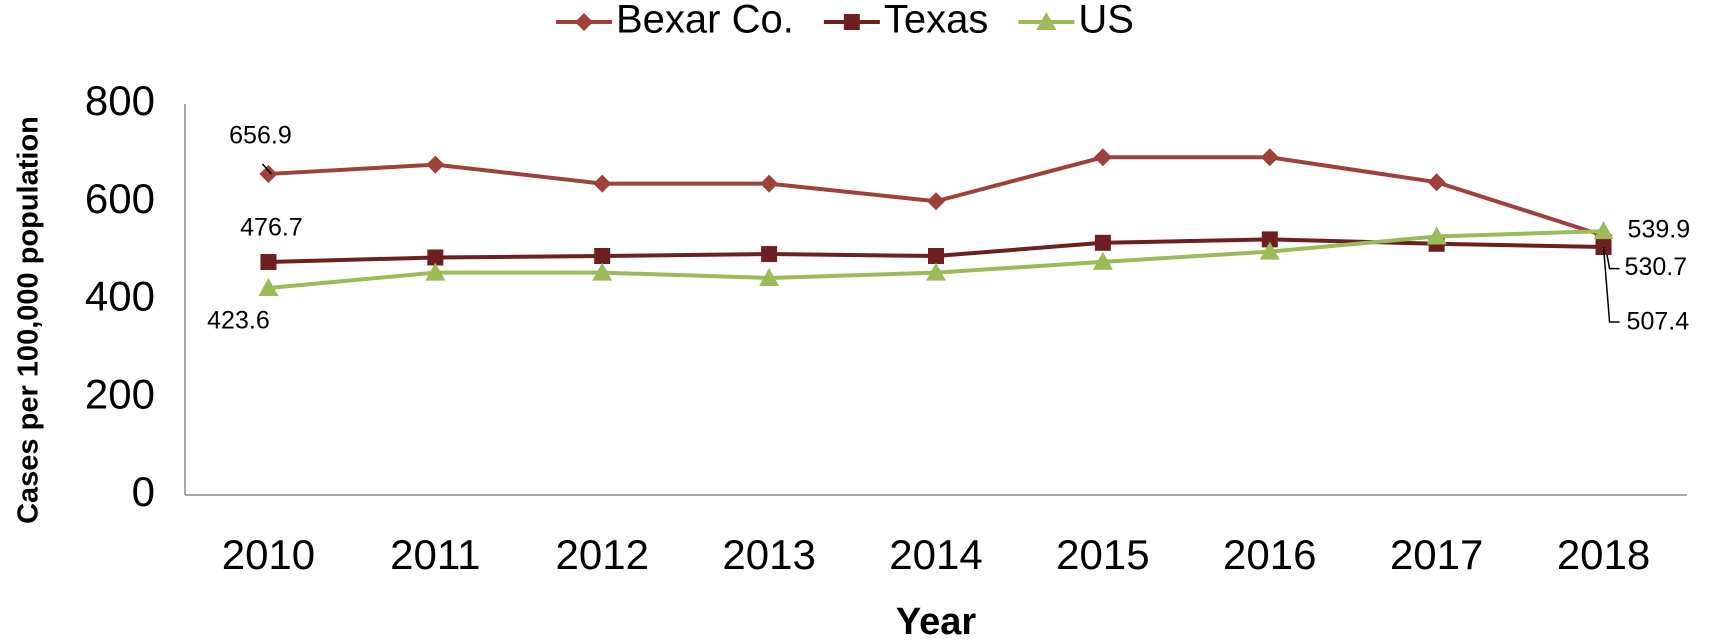  What do you see at coordinates (268, 554) in the screenshot?
I see `x-tick-label: 2010` at bounding box center [268, 554].